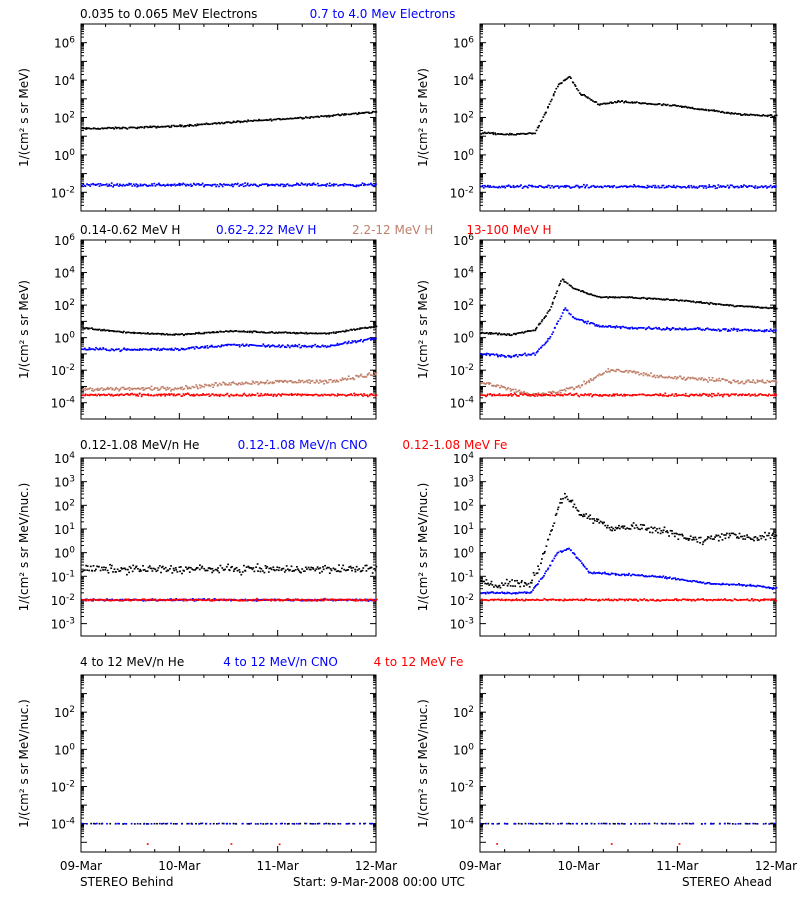 The height and width of the screenshot is (904, 800). Describe the element at coordinates (130, 230) in the screenshot. I see `legend-entry: 0.14-0.62 MeV H` at that location.